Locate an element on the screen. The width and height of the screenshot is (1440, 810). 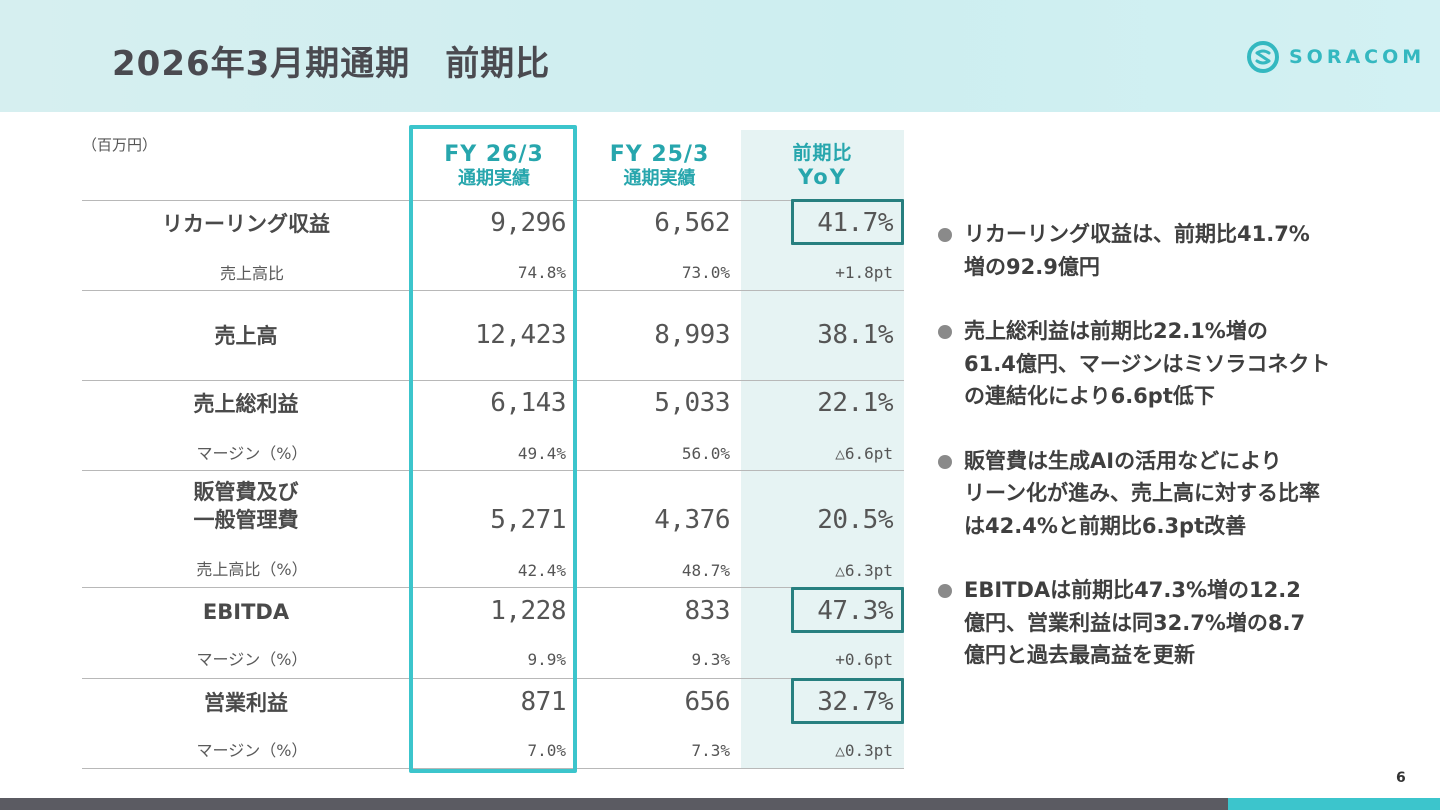
bullet-text-line: 増の92.9億円 is located at coordinates (1032, 266).